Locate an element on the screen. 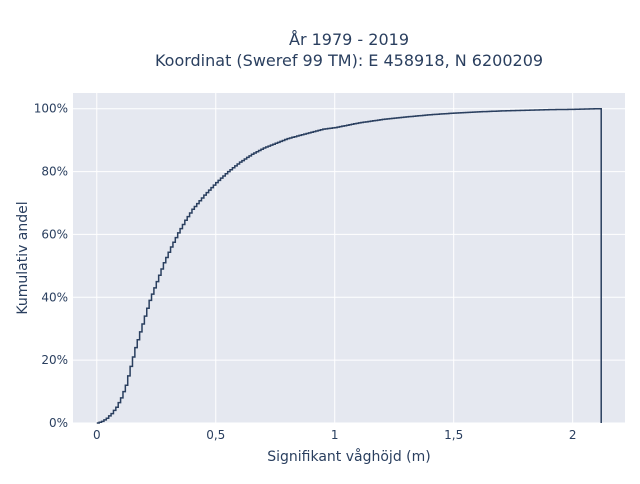 The height and width of the screenshot is (484, 640). y-tick-label: 20% is located at coordinates (54, 360).